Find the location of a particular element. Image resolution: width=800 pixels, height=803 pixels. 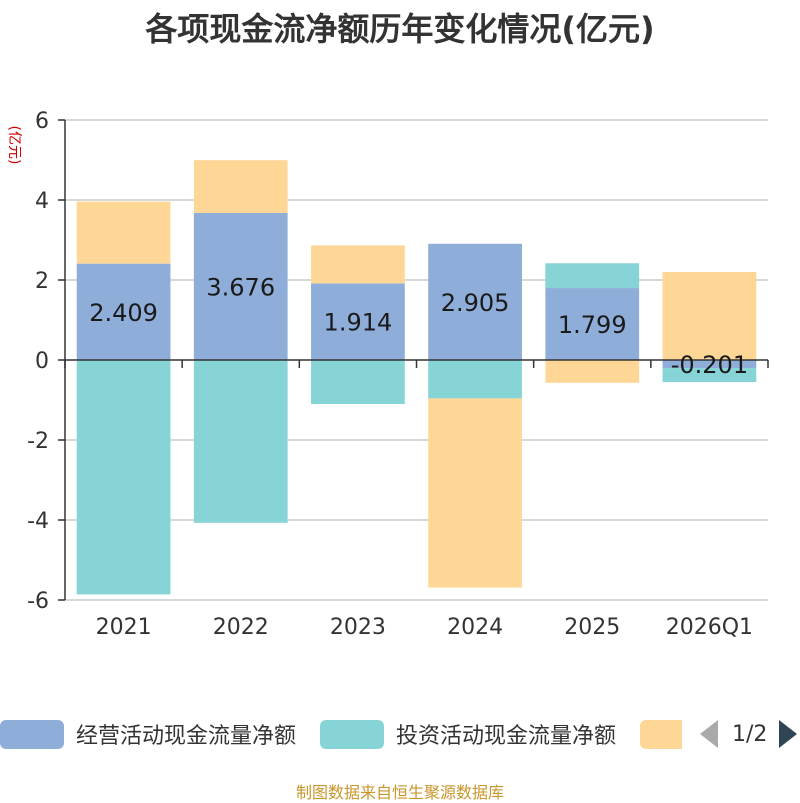

y-tick-label: -4 is located at coordinates (38, 521).